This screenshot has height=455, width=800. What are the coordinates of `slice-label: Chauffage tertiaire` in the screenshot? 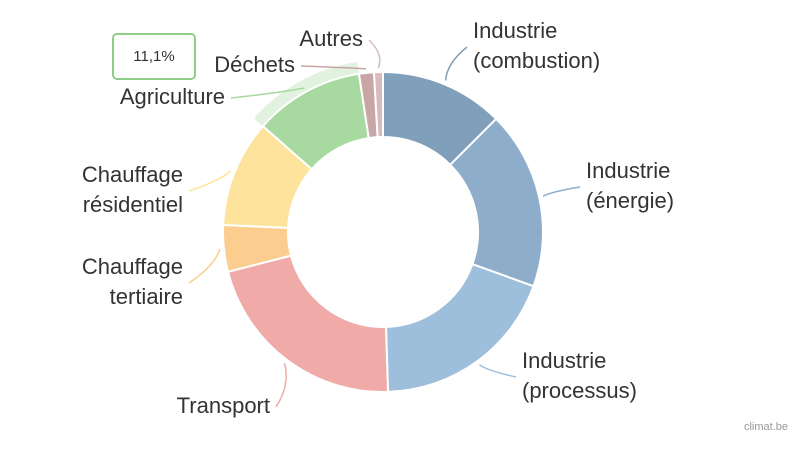 It's located at (132, 281).